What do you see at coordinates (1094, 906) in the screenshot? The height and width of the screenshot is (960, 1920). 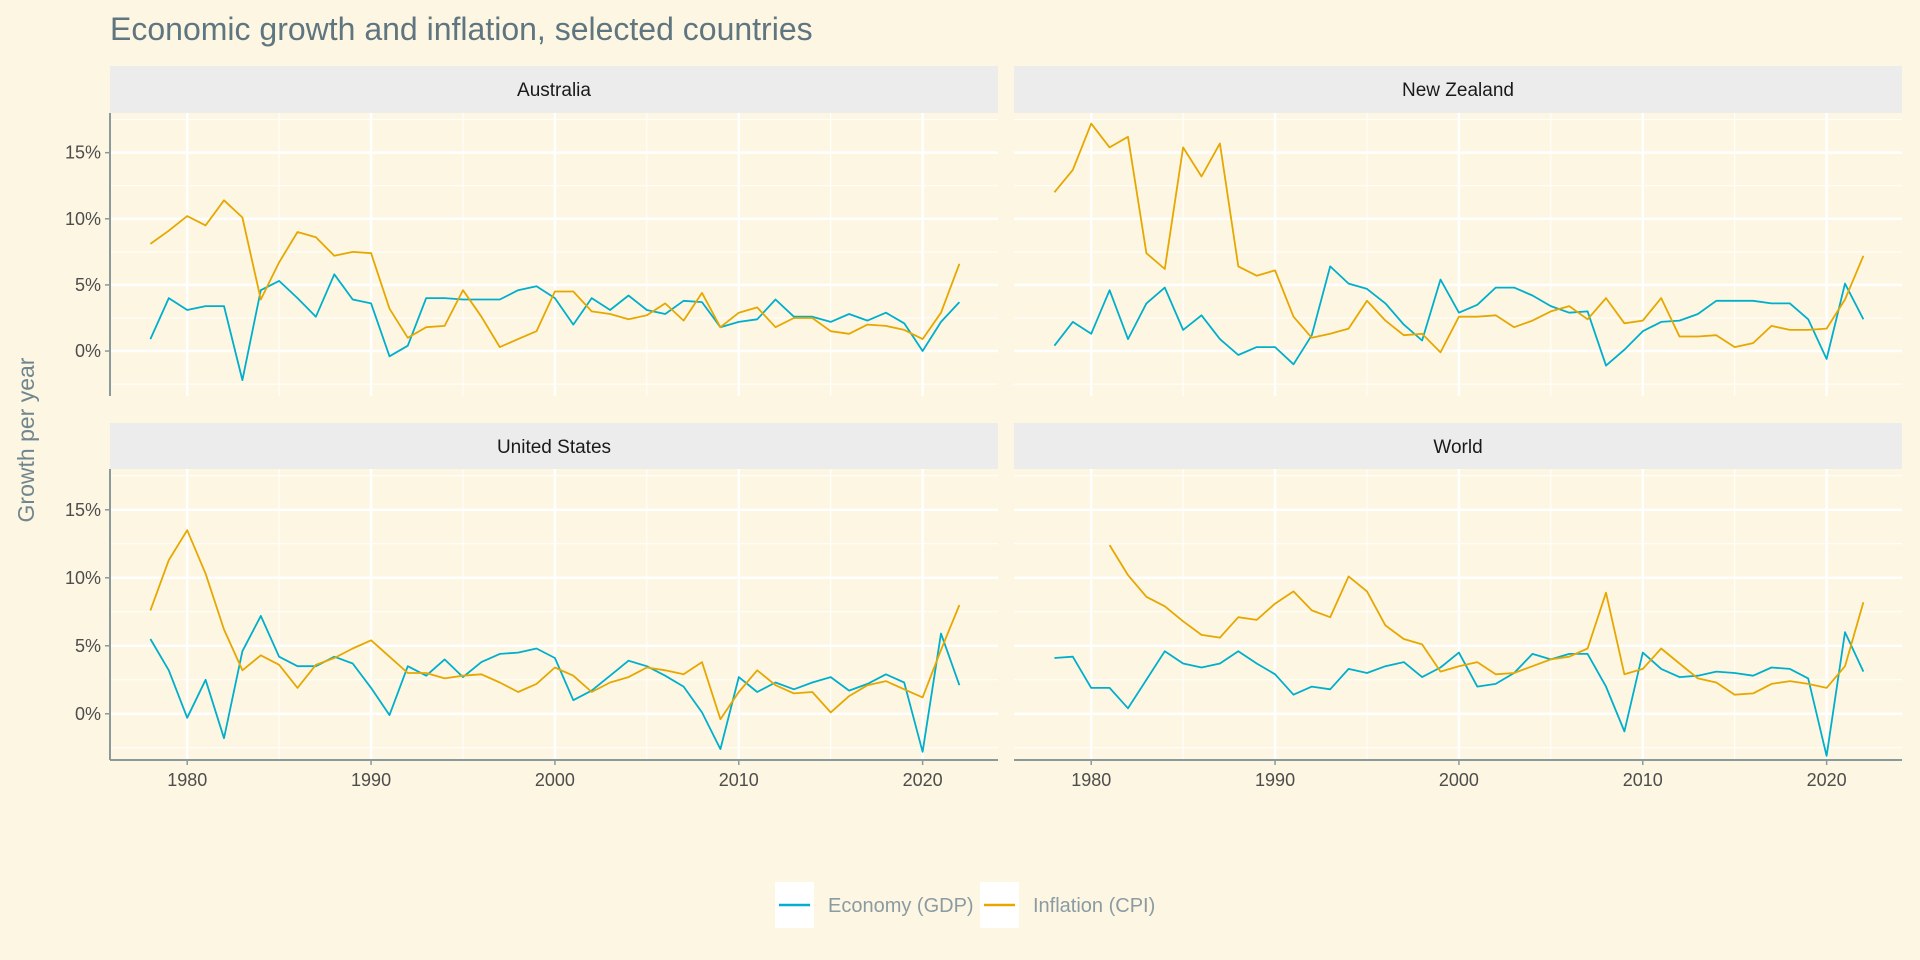 I see `legend-label-cpi: Inflation (CPI)` at bounding box center [1094, 906].